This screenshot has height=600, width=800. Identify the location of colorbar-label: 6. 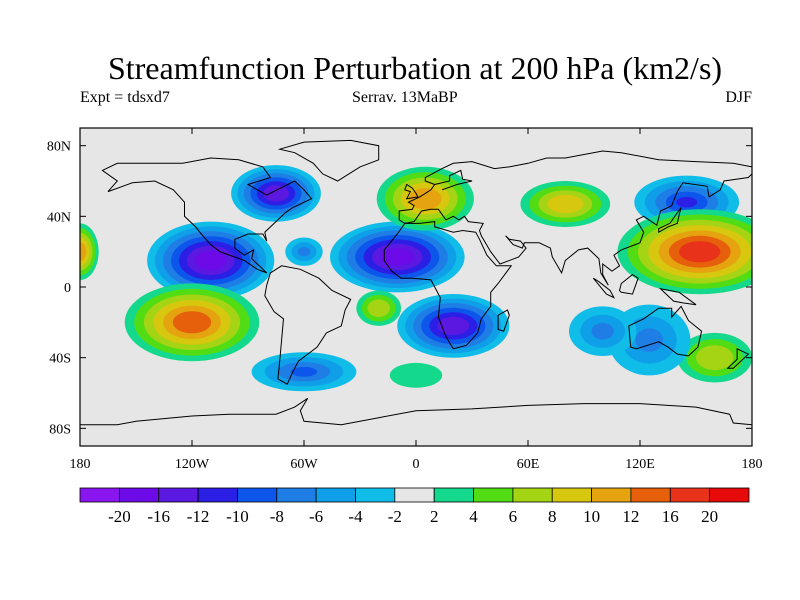
(513, 516).